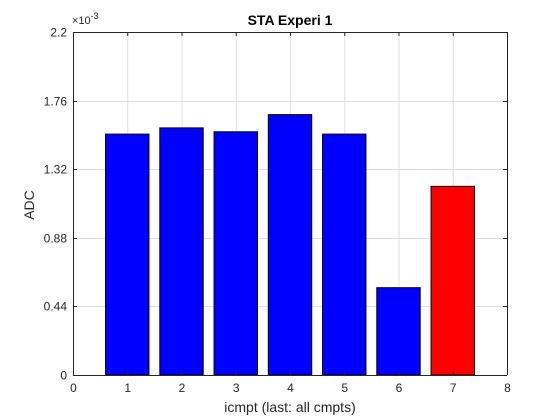 The width and height of the screenshot is (560, 420). I want to click on x-tick-label: 5, so click(344, 388).